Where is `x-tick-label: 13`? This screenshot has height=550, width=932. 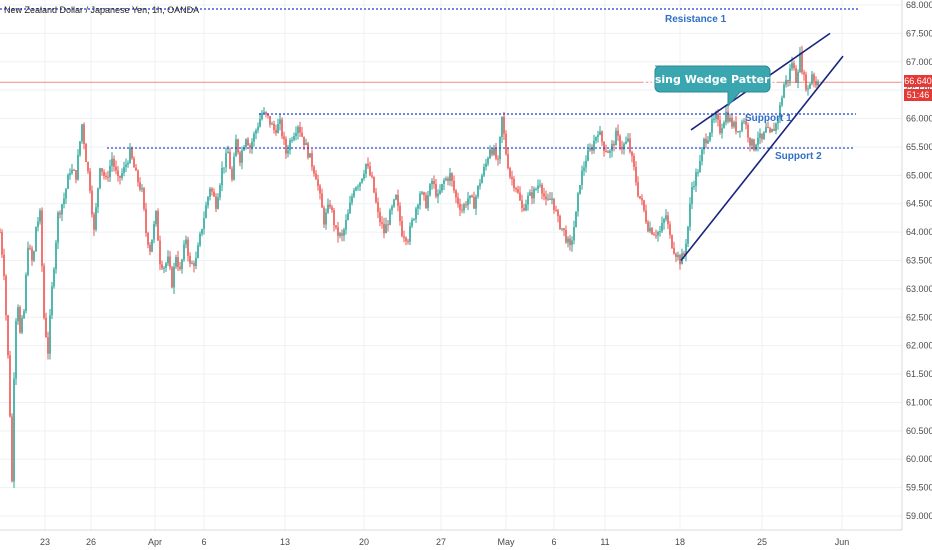
x-tick-label: 13 is located at coordinates (285, 542).